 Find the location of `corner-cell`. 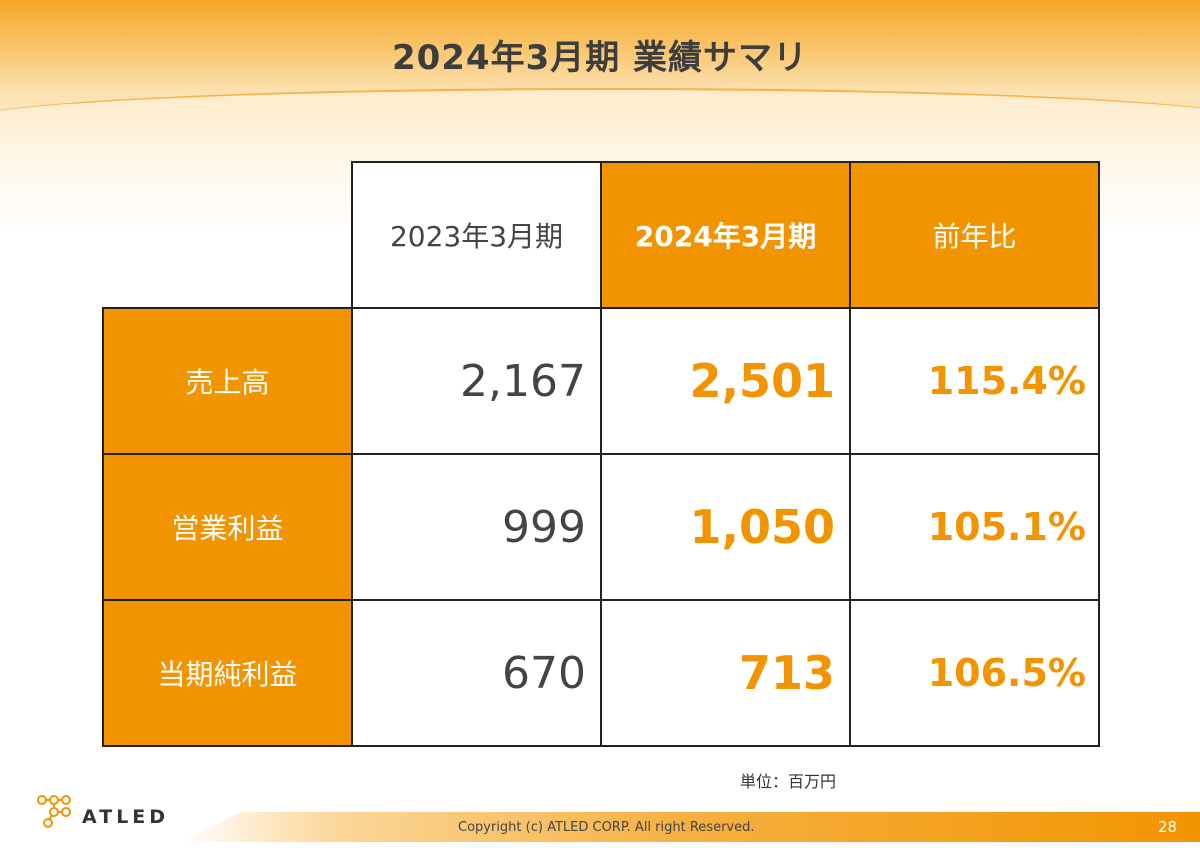

corner-cell is located at coordinates (227, 235).